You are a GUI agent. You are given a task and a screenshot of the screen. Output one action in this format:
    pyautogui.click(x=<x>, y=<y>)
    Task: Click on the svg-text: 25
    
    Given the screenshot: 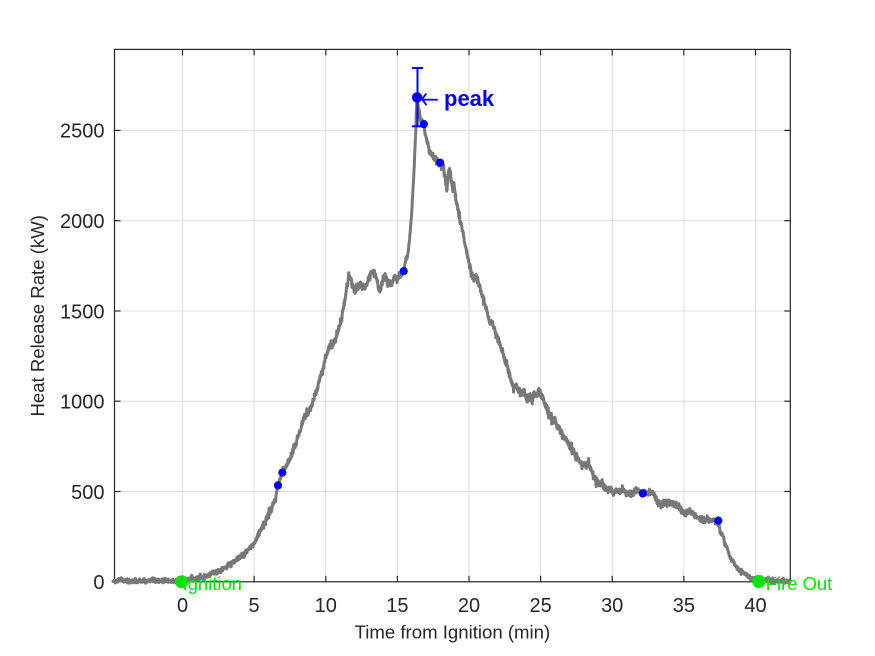 What is the action you would take?
    pyautogui.click(x=540, y=606)
    